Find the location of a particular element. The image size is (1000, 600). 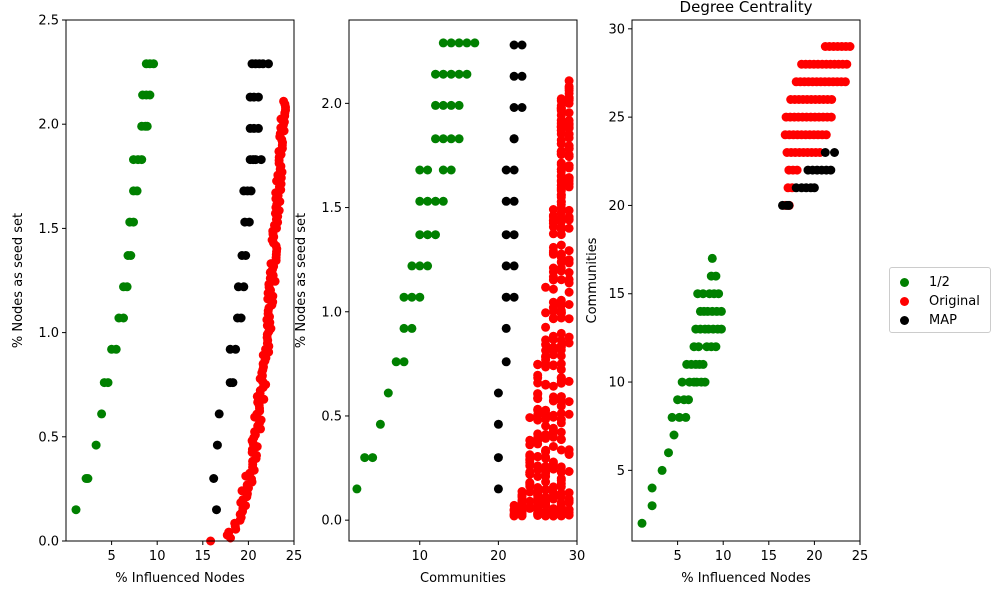

chart-title: Degree Centrality is located at coordinates (746, 8).